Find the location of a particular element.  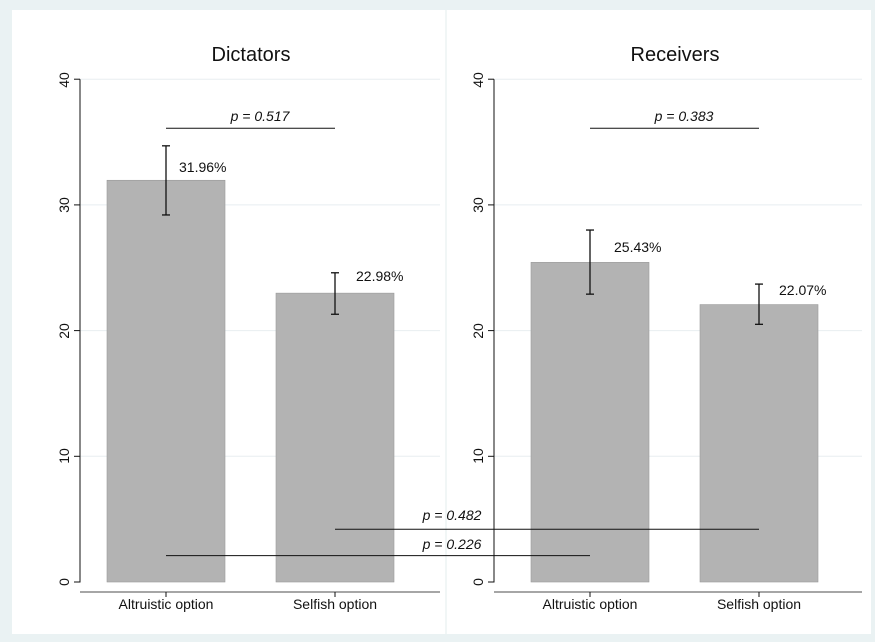

y-tick-label-right-20: 20 is located at coordinates (478, 331).